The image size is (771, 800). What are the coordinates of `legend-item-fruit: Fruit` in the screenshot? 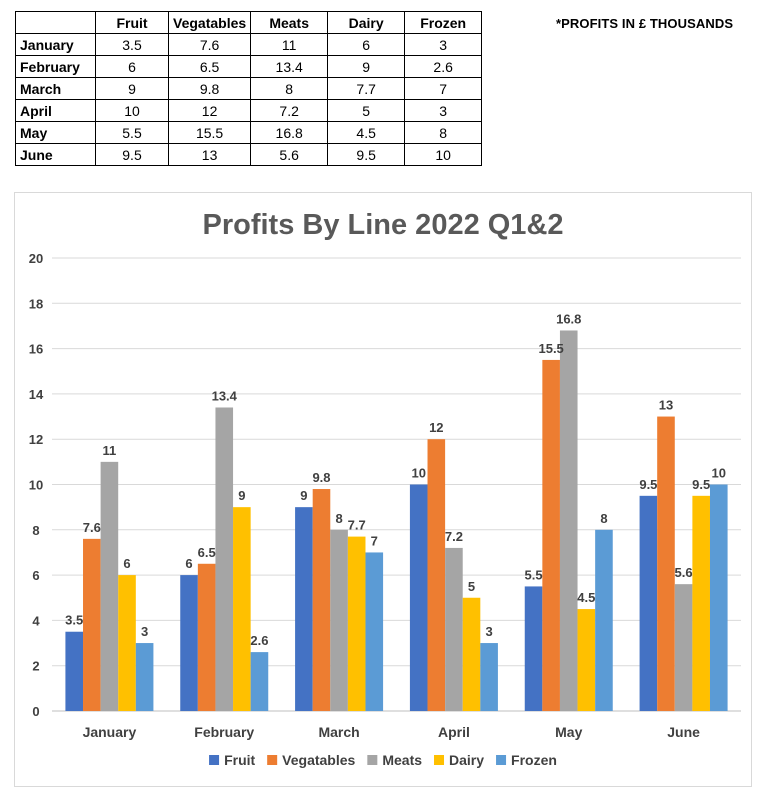 It's located at (232, 760).